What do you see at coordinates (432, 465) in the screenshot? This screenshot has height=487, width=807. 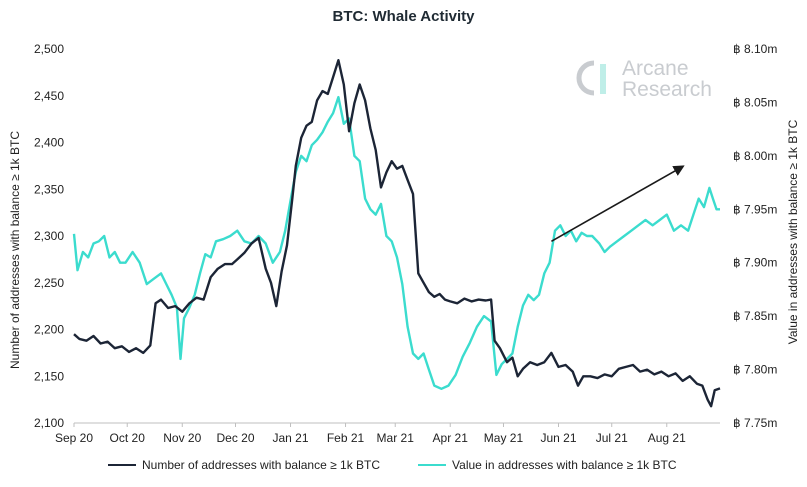 I see `legend-swatch-value` at bounding box center [432, 465].